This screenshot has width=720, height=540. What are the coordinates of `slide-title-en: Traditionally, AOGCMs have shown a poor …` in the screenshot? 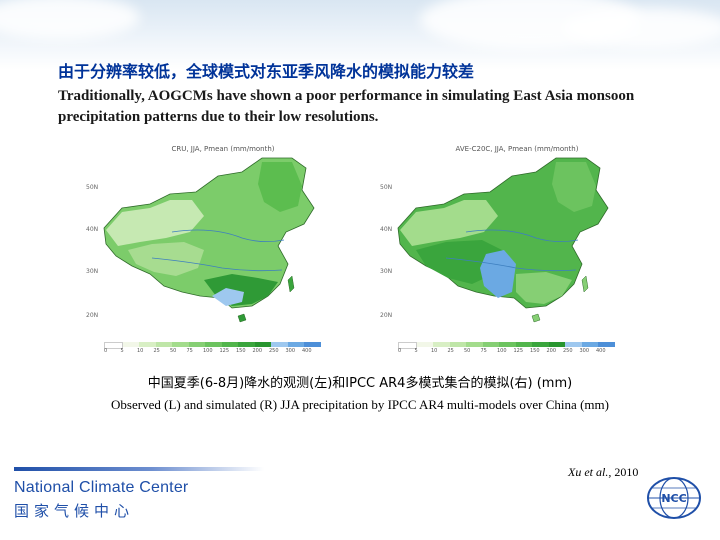 It's located at (346, 106).